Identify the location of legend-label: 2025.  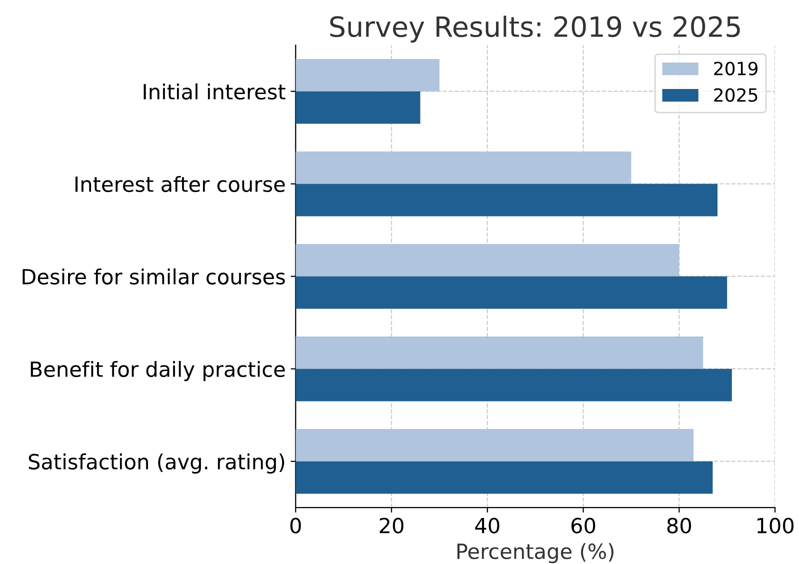
(736, 95).